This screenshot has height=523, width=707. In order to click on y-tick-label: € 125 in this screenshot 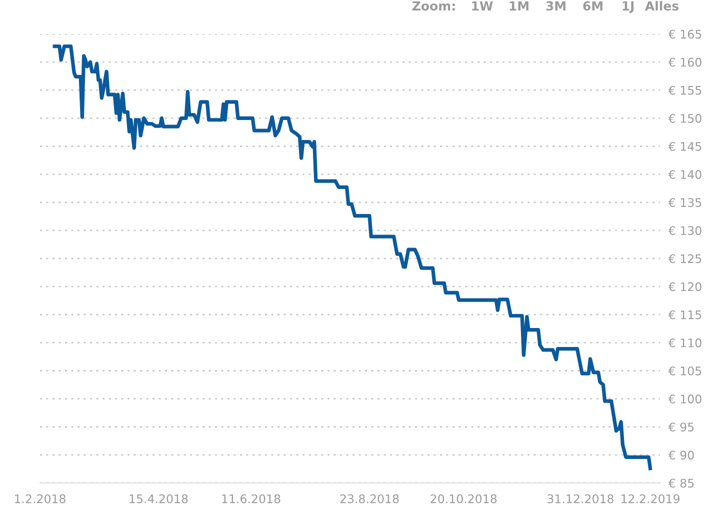, I will do `click(685, 259)`.